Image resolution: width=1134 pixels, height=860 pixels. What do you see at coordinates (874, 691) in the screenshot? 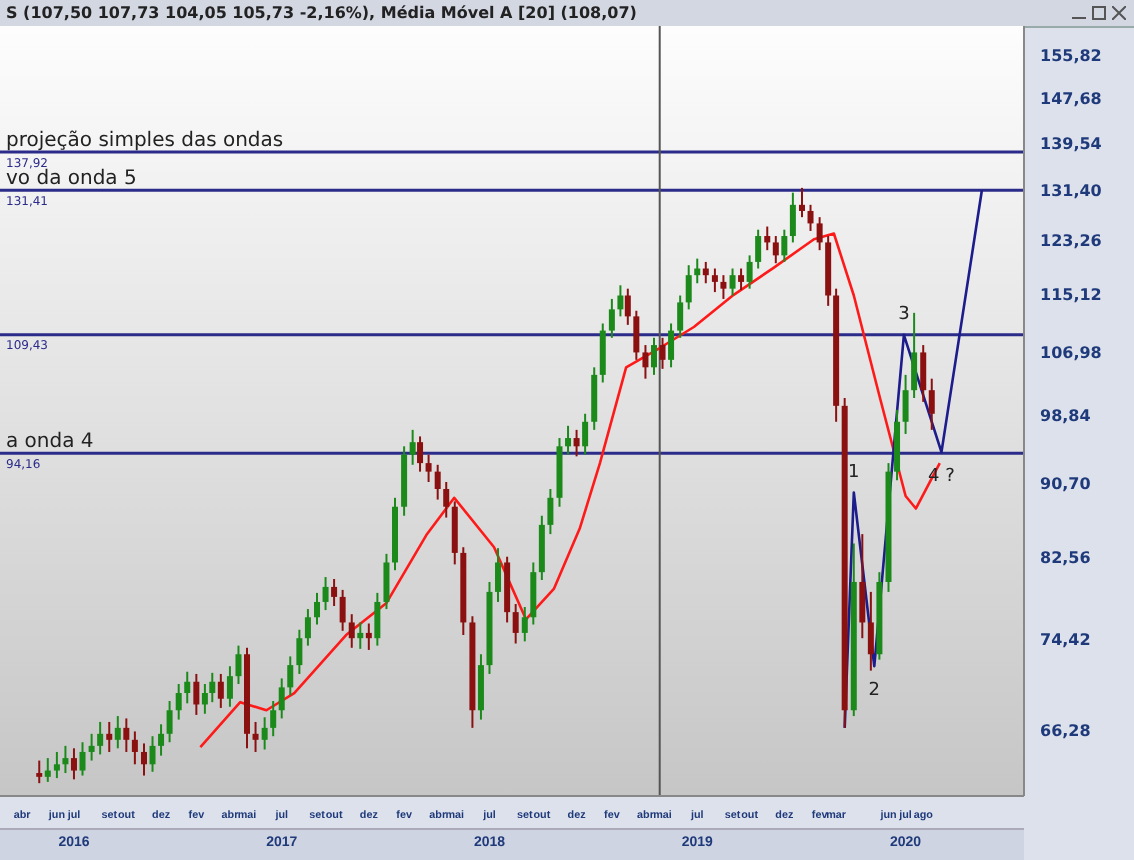
I see `annotation: 2` at bounding box center [874, 691].